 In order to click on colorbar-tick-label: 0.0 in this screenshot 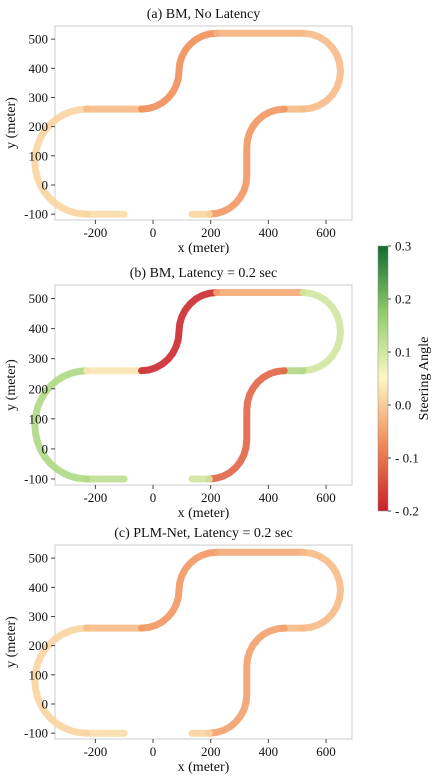, I will do `click(403, 405)`.